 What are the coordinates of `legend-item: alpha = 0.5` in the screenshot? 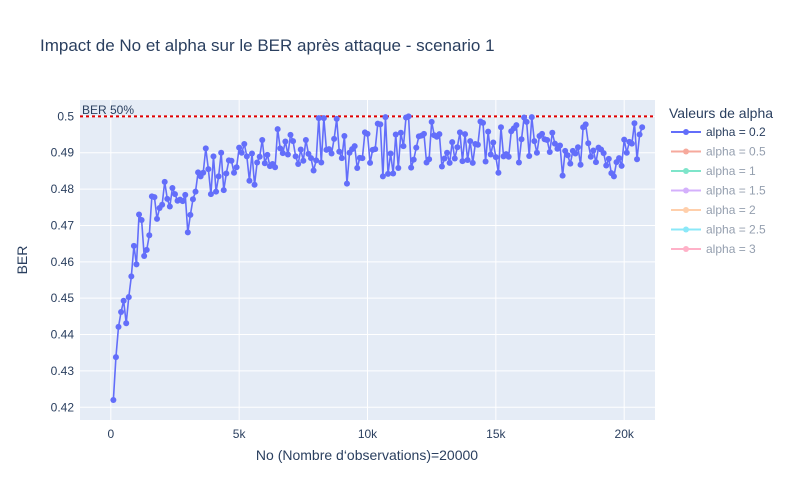 It's located at (718, 152).